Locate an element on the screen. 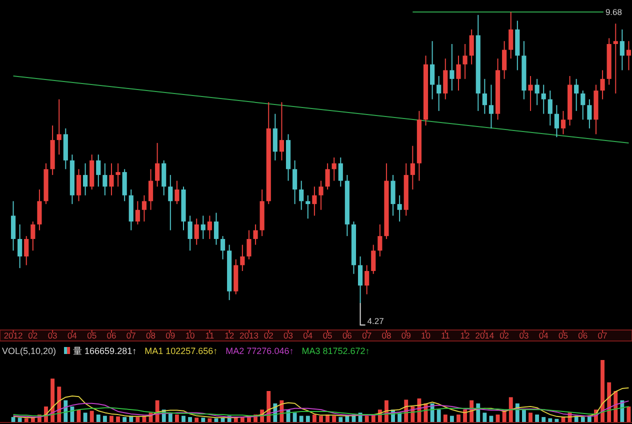  annotation: 9.68 is located at coordinates (613, 12).